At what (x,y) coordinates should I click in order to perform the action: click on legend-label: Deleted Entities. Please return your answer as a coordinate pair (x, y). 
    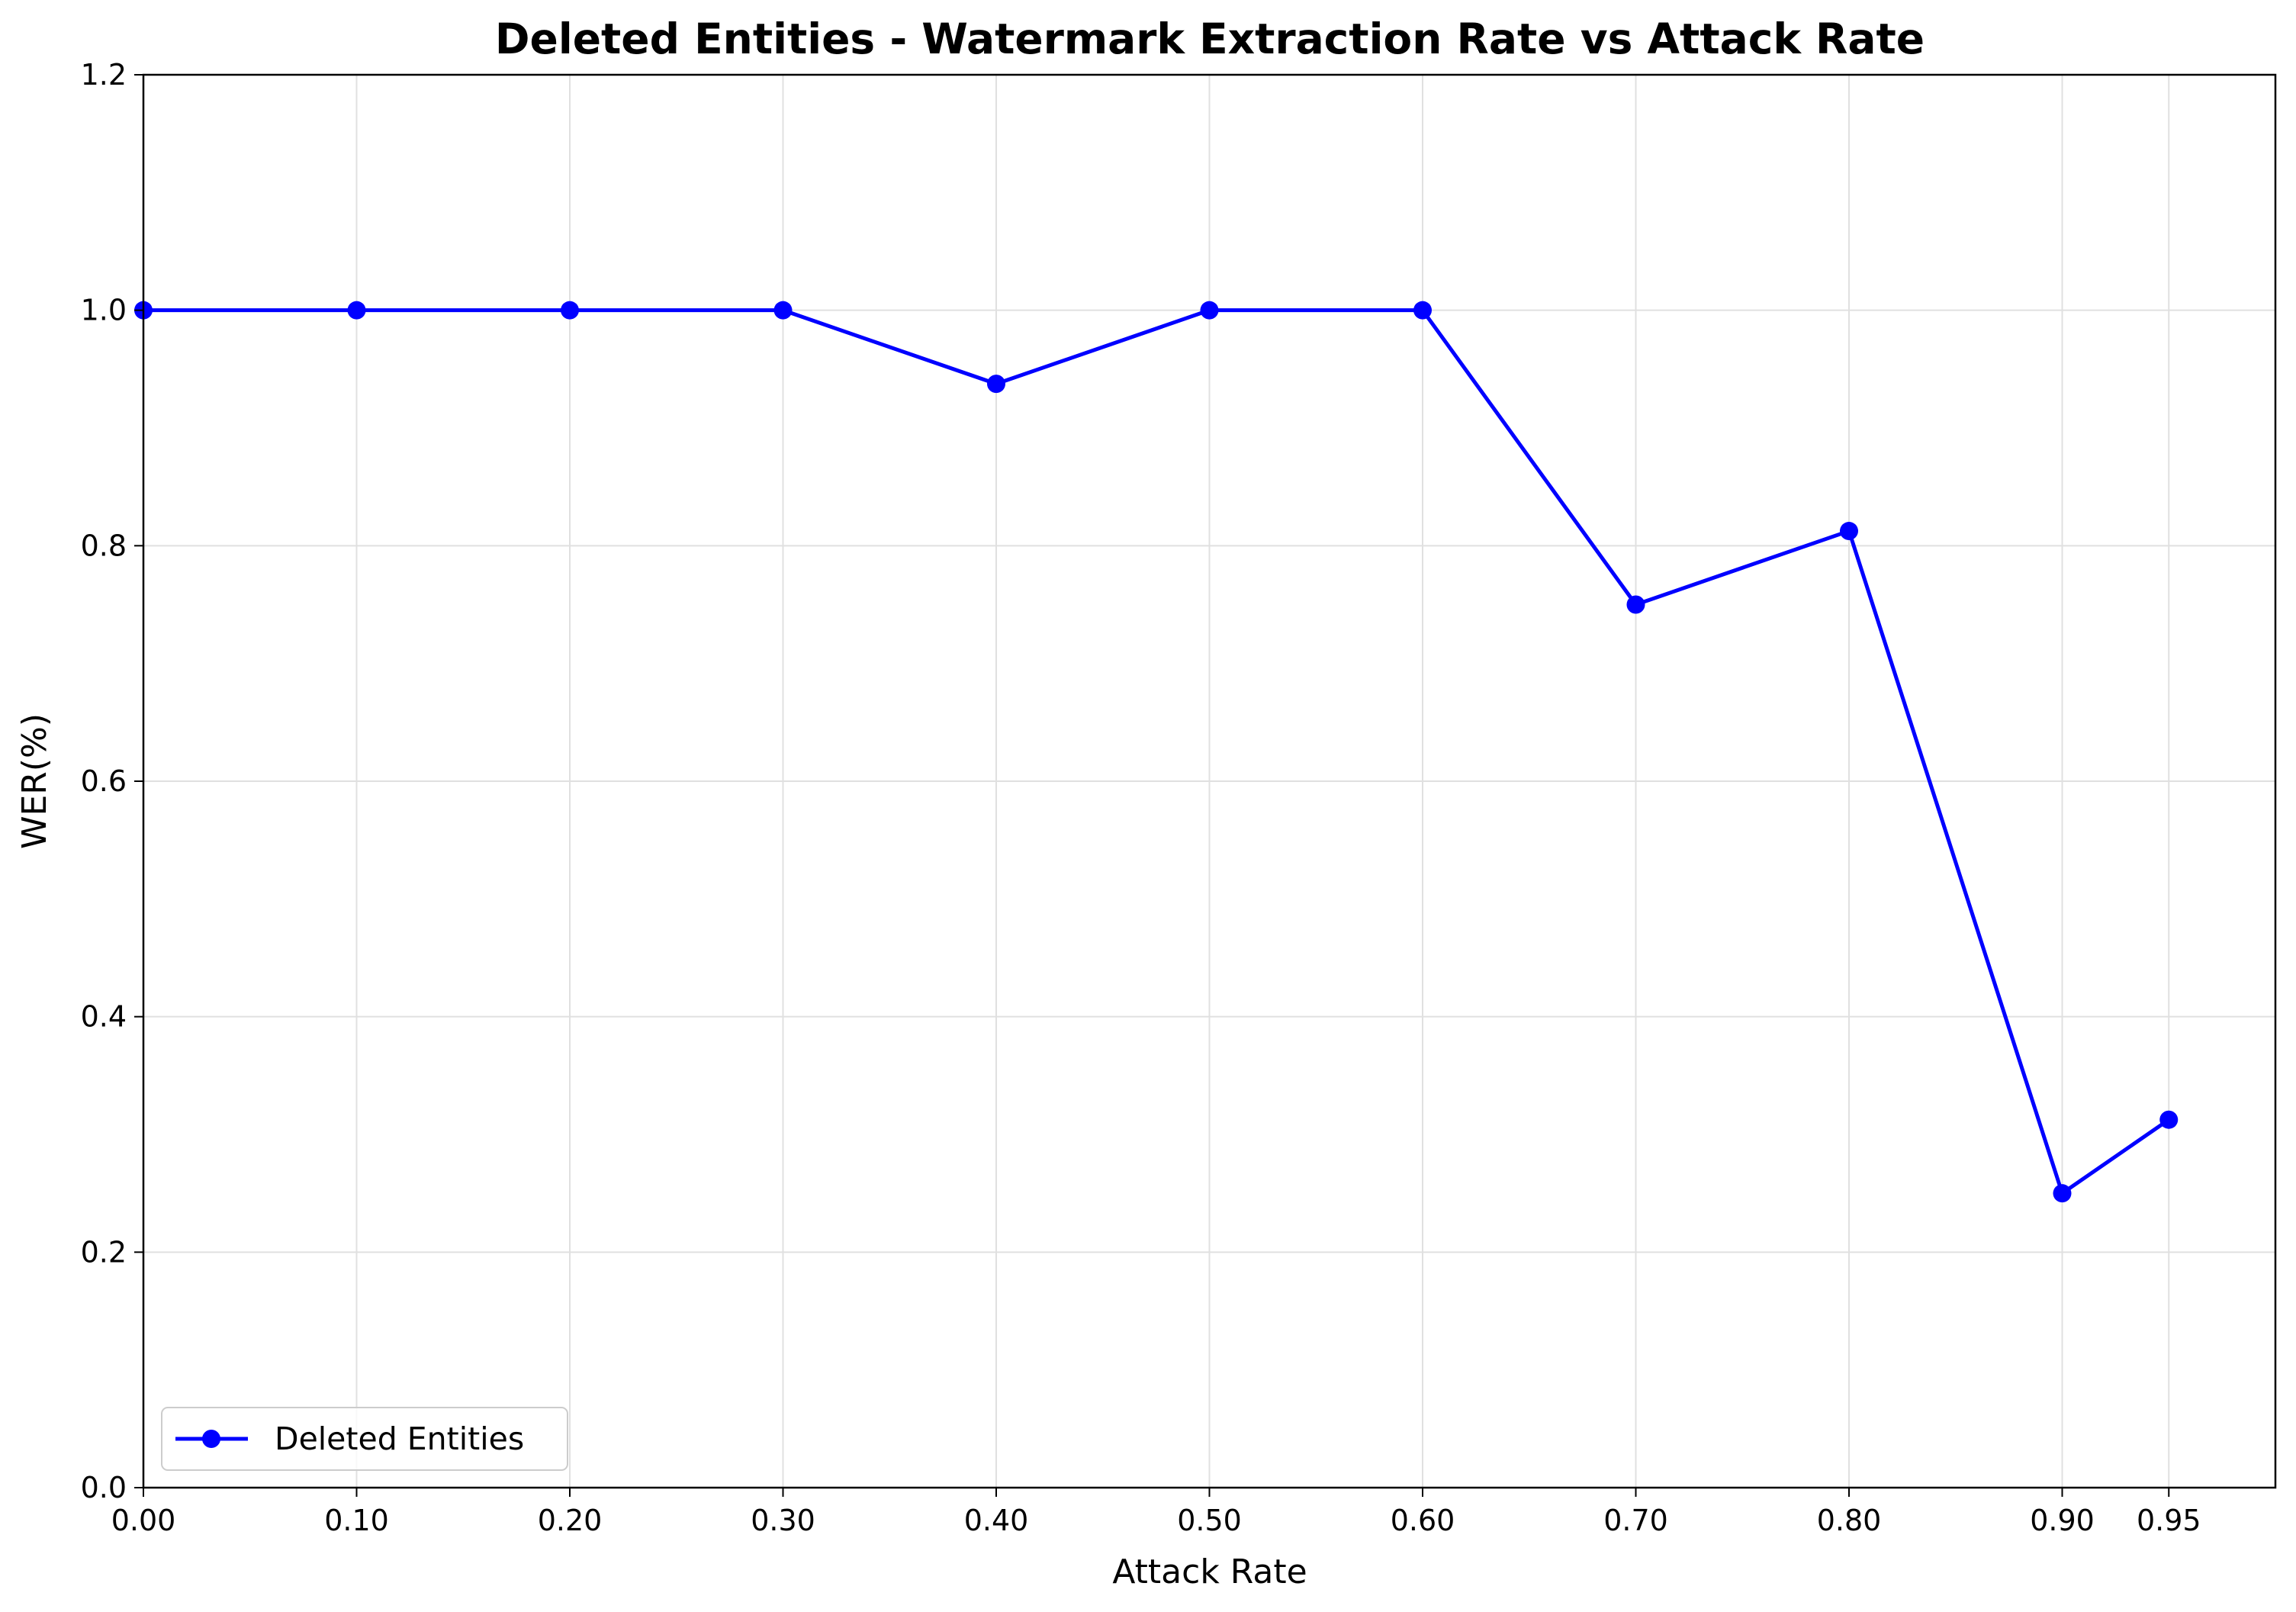
    Looking at the image, I should click on (400, 1439).